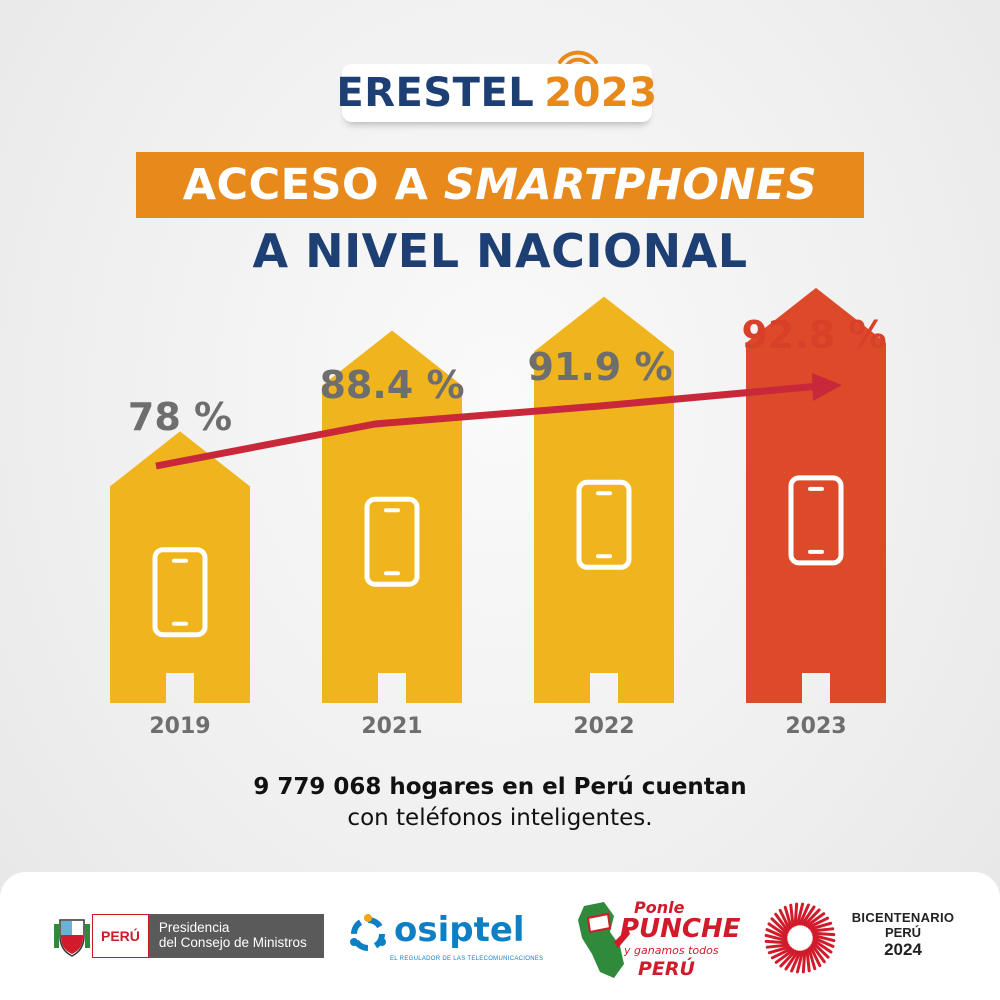 The image size is (1000, 1000). What do you see at coordinates (903, 932) in the screenshot?
I see `bicent-l2: PERÚ` at bounding box center [903, 932].